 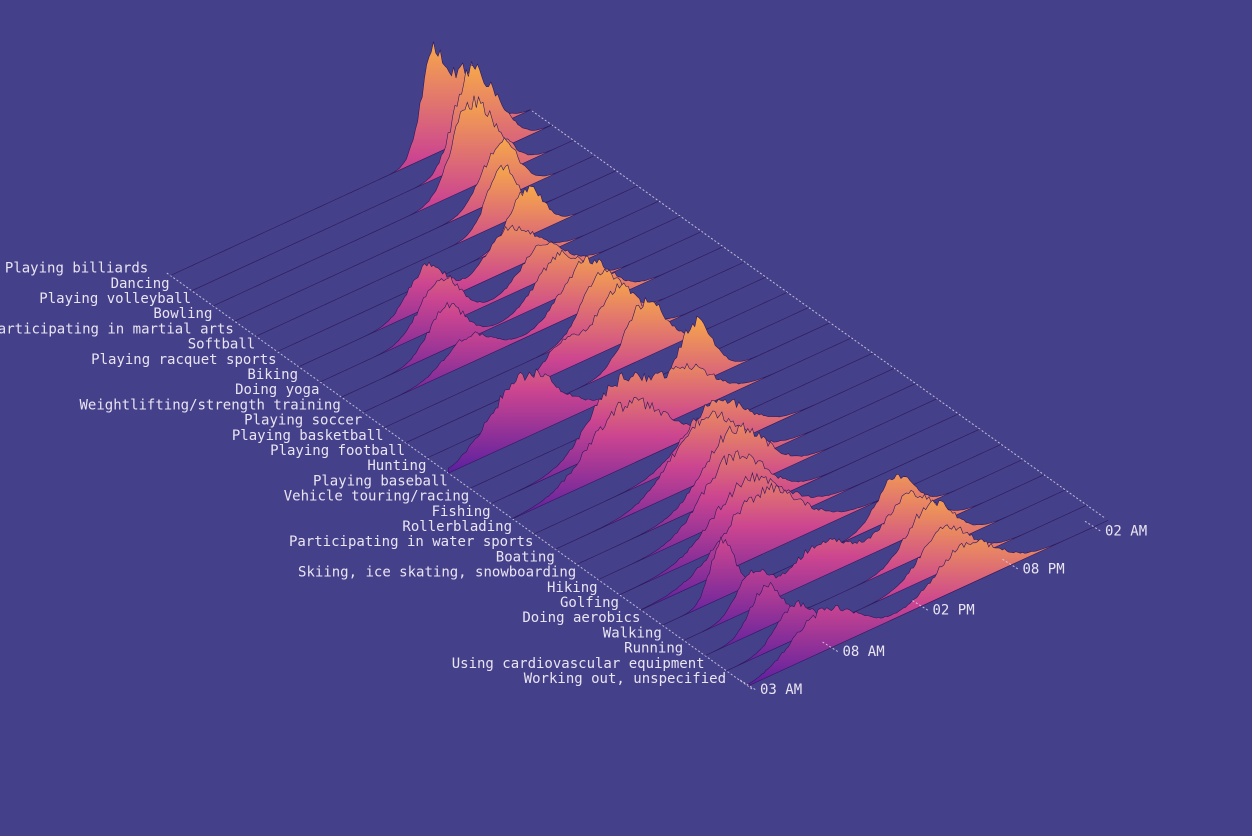 What do you see at coordinates (380, 481) in the screenshot?
I see `row-label: Playing baseball` at bounding box center [380, 481].